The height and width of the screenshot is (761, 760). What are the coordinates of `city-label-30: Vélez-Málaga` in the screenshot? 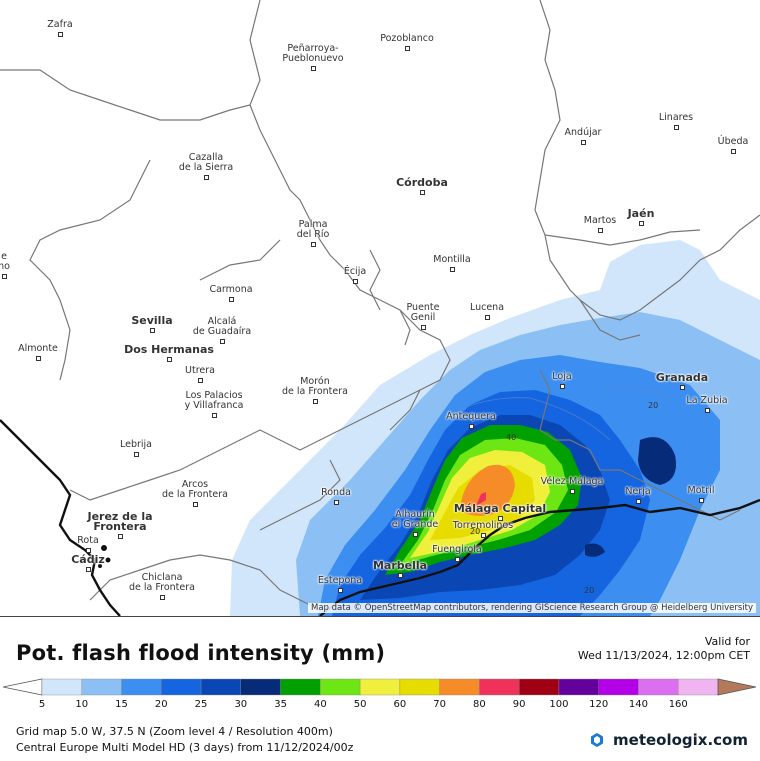 It's located at (572, 481).